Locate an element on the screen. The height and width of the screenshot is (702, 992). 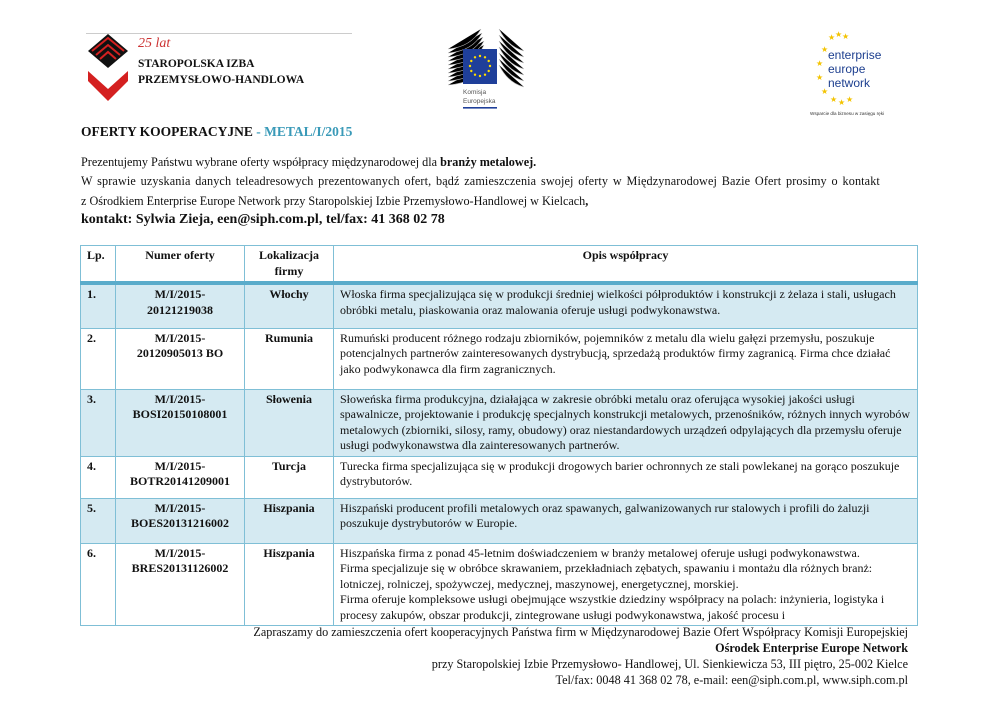
chamber-name-2: PRZEMYSŁOWO-HANDLOWA is located at coordinates (221, 80).